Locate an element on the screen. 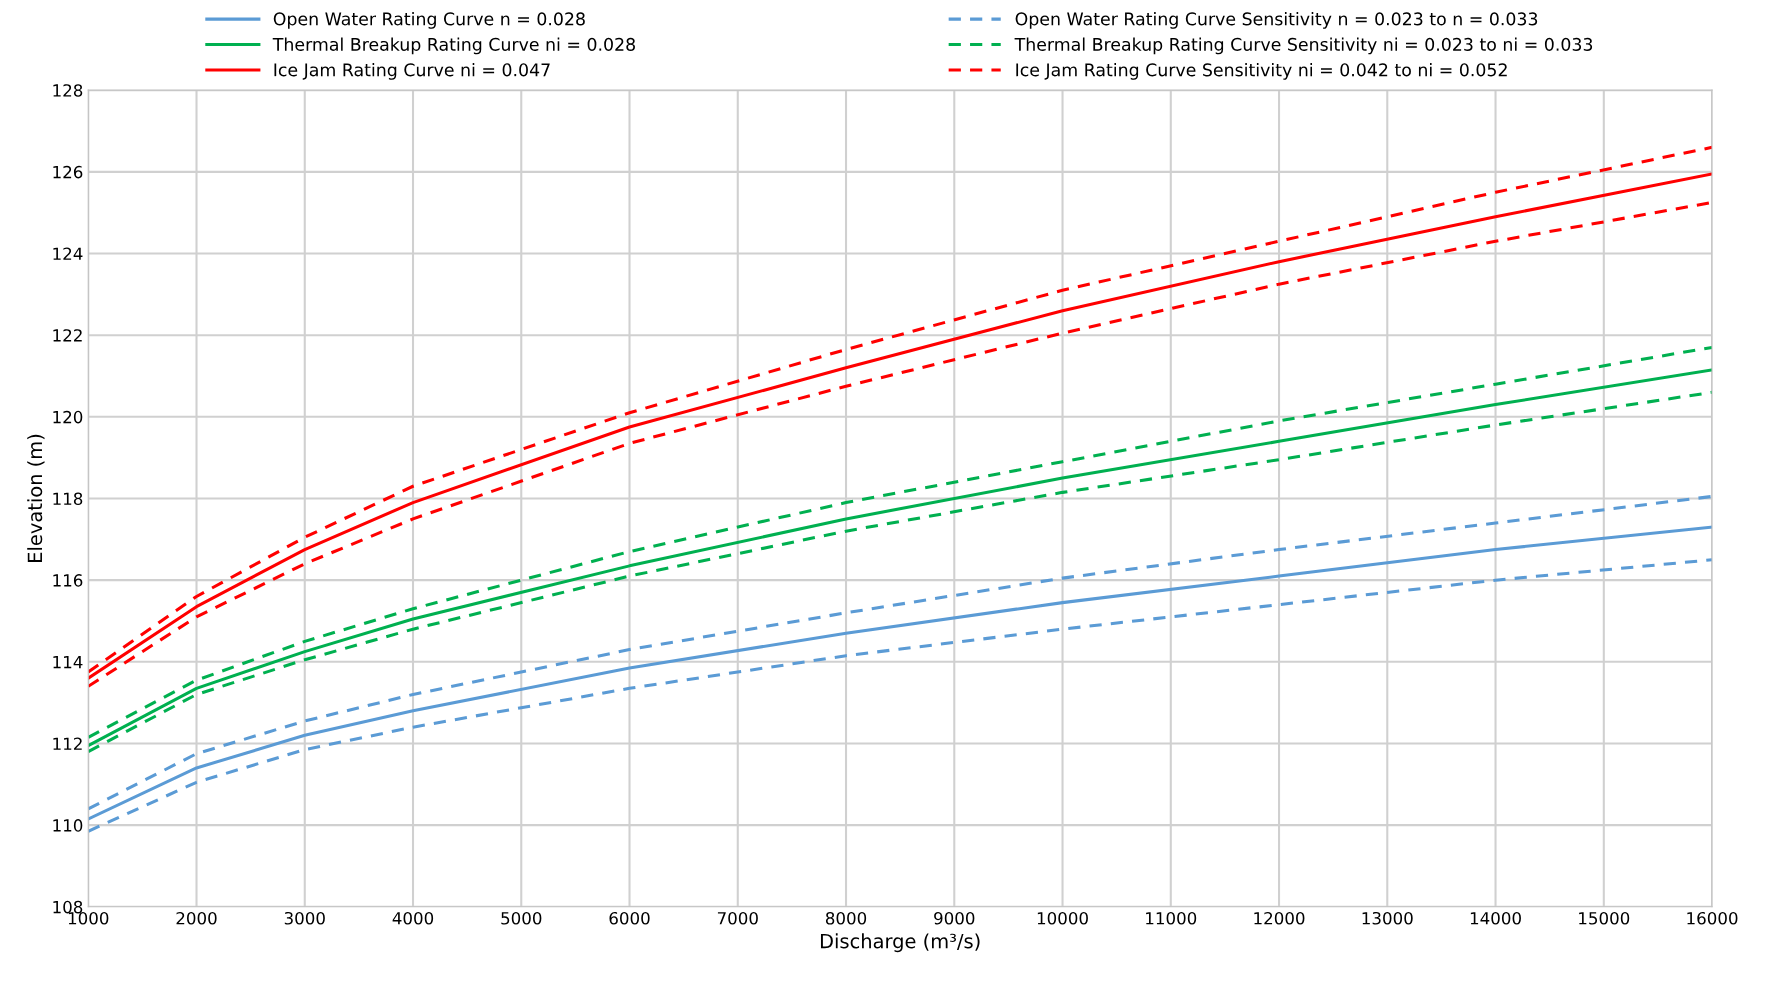  legend-label: Ice Jam Rating Curve Sensitivity ni = 0.042 to ni = 0.052 is located at coordinates (1261, 71).